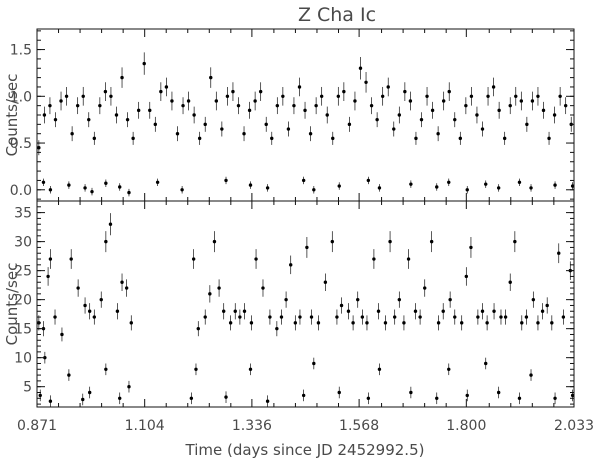 The image size is (600, 462). I want to click on top-panel-ylabel: Counts/sec, so click(12, 115).